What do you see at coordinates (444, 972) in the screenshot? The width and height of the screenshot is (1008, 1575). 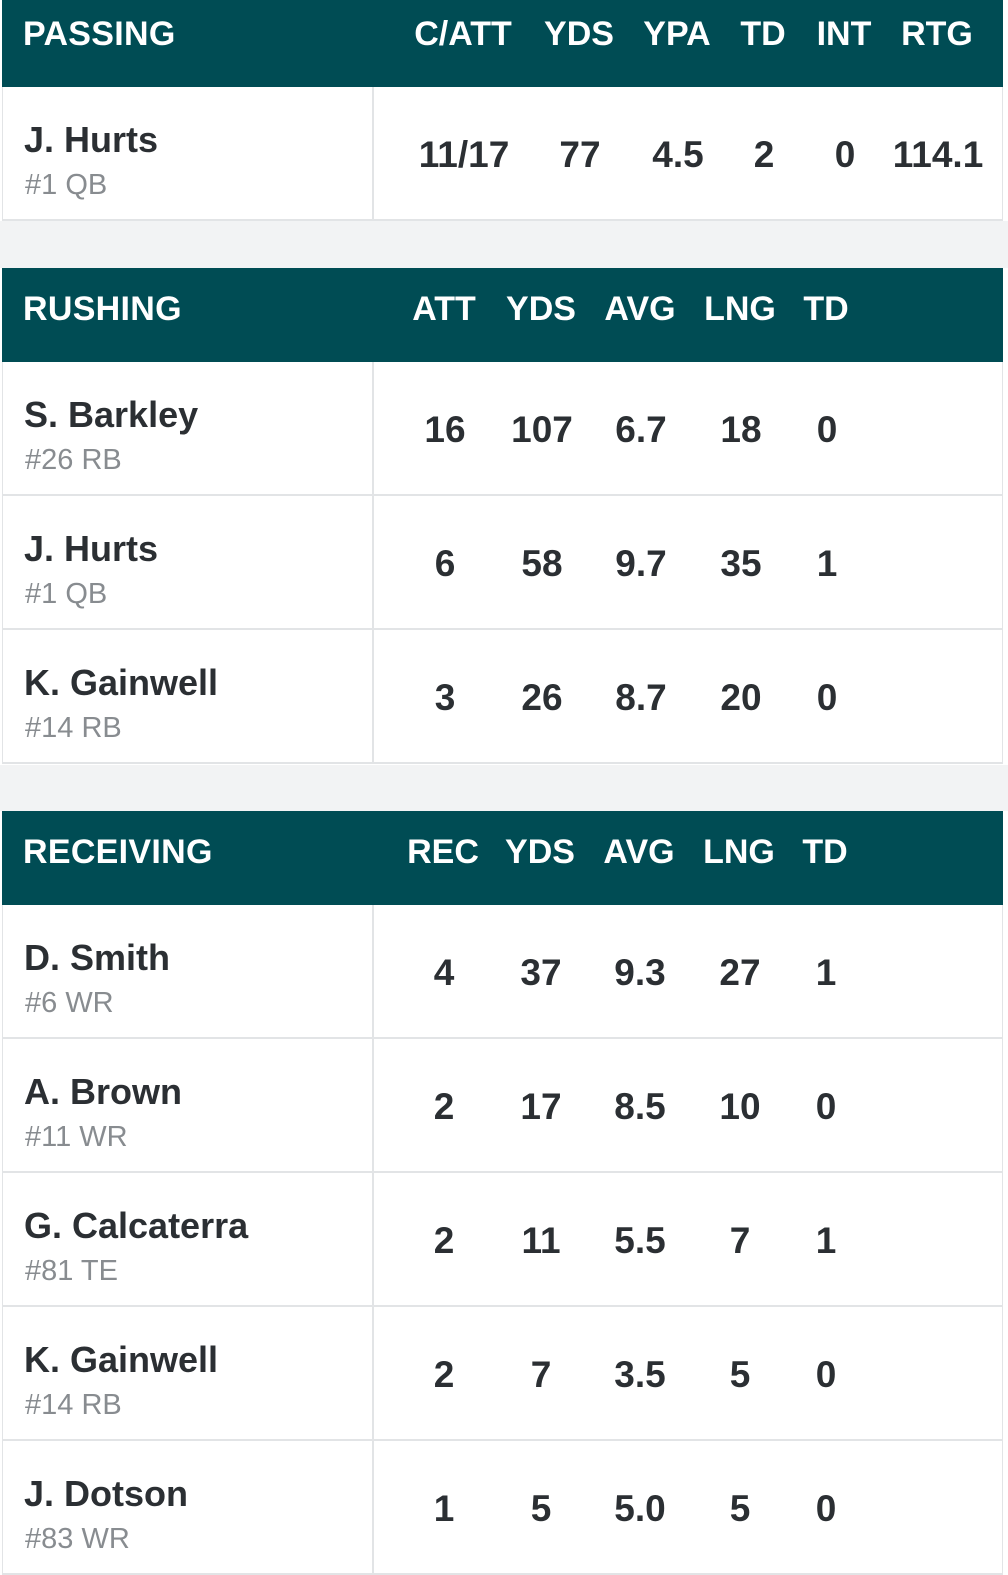 I see `stat-value: 4` at bounding box center [444, 972].